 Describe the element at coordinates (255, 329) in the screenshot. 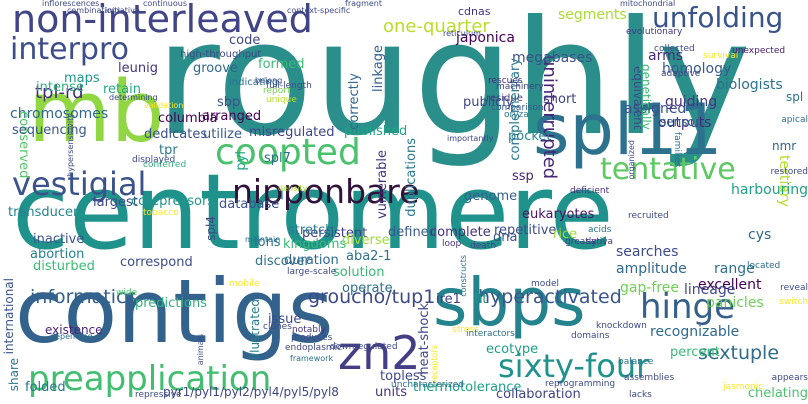

I see `cloud-word: illustrated` at that location.